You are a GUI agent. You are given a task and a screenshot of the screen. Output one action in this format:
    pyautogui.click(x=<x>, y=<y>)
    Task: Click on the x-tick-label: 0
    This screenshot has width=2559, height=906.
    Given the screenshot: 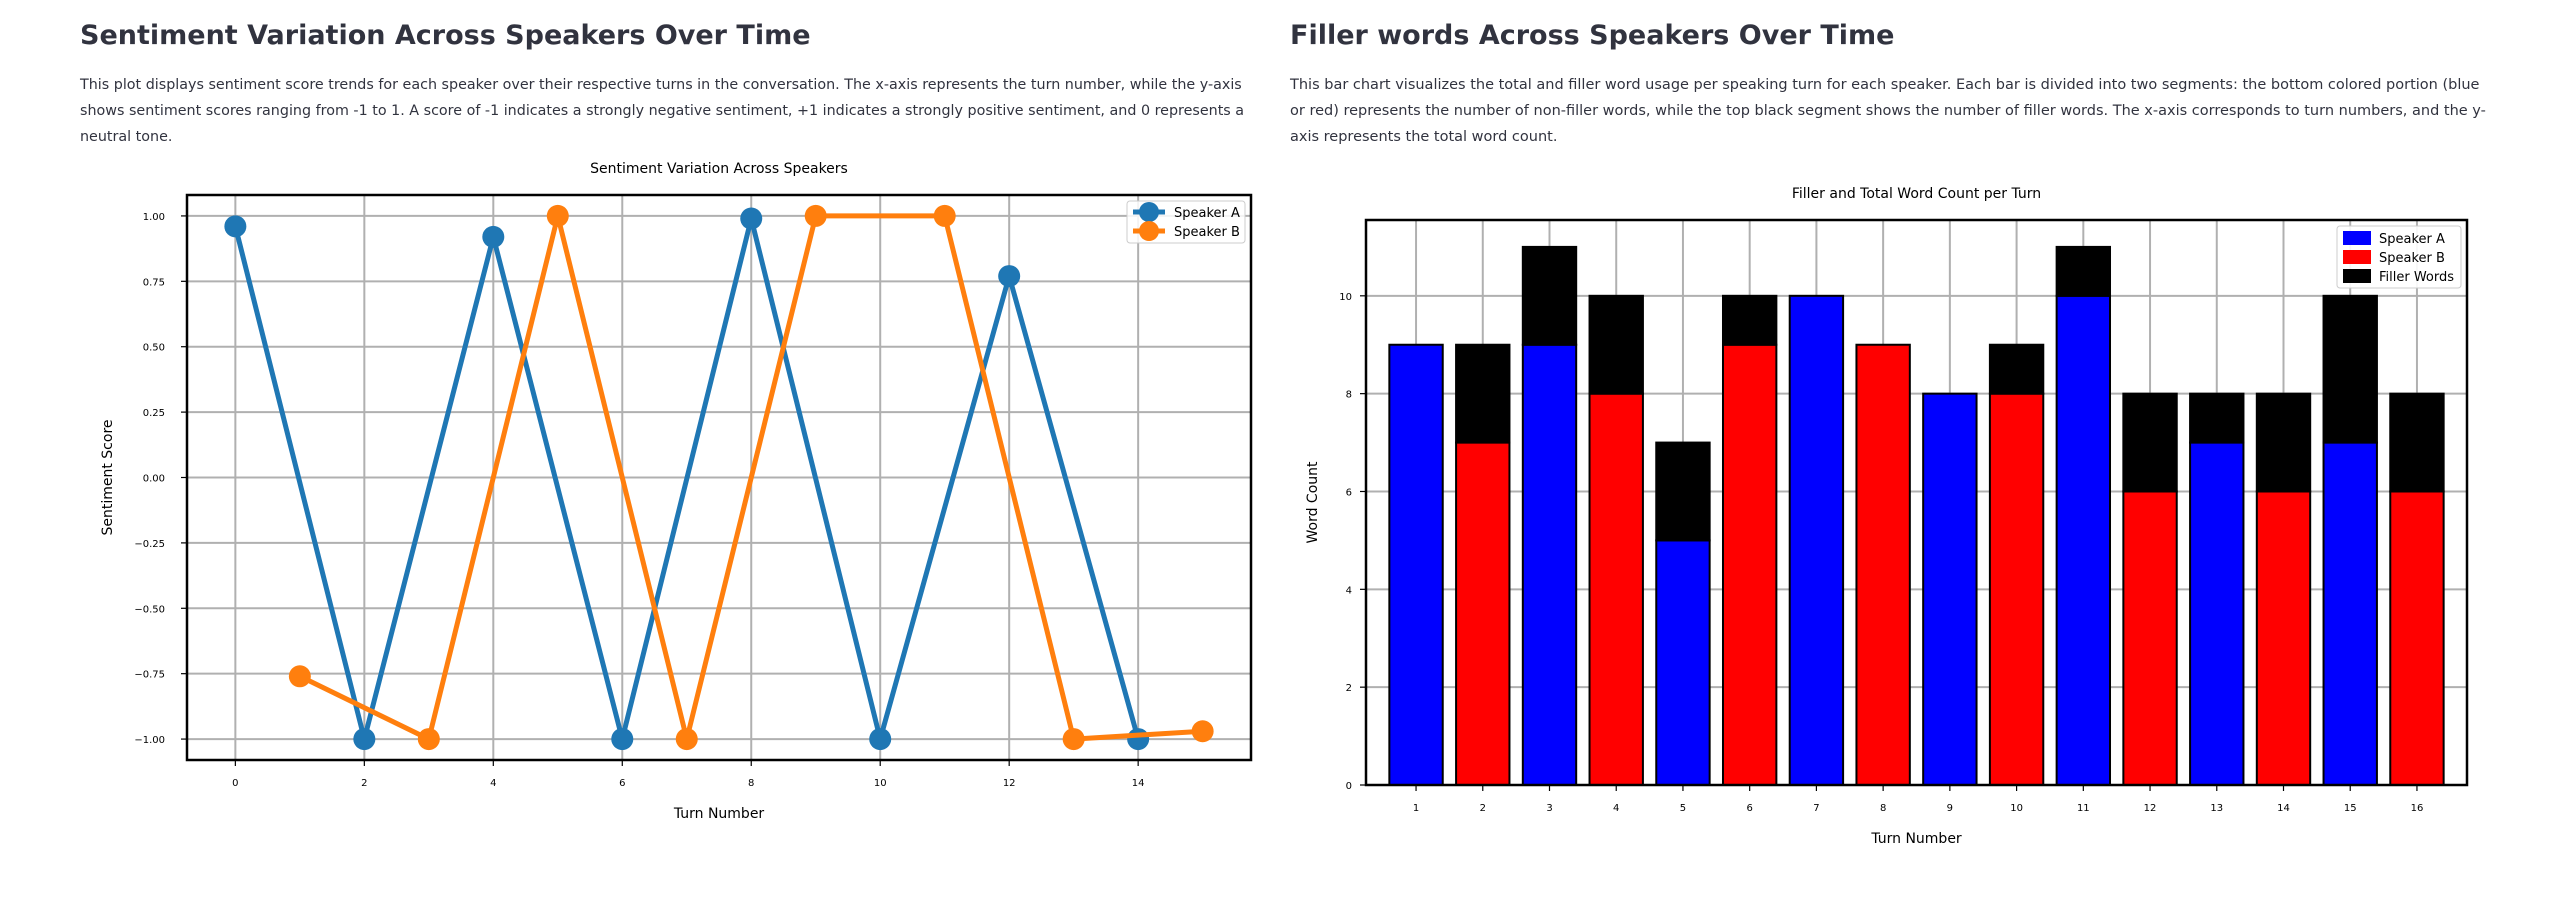 What is the action you would take?
    pyautogui.click(x=235, y=783)
    